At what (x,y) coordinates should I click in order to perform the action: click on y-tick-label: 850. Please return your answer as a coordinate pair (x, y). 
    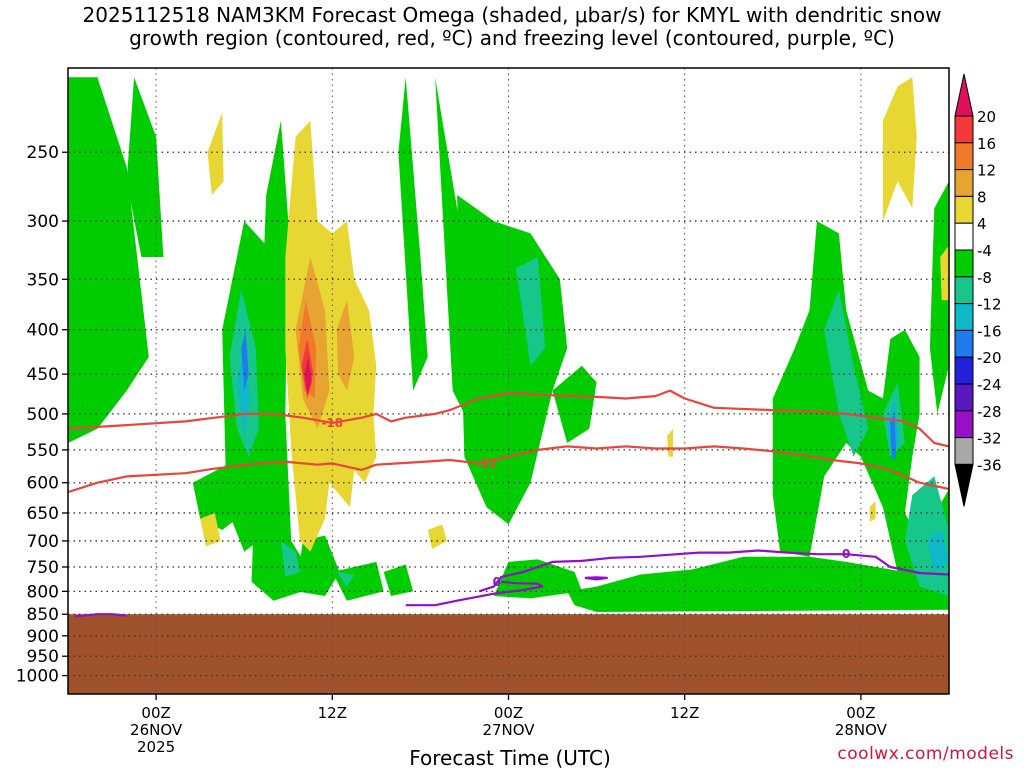
    Looking at the image, I should click on (43, 615).